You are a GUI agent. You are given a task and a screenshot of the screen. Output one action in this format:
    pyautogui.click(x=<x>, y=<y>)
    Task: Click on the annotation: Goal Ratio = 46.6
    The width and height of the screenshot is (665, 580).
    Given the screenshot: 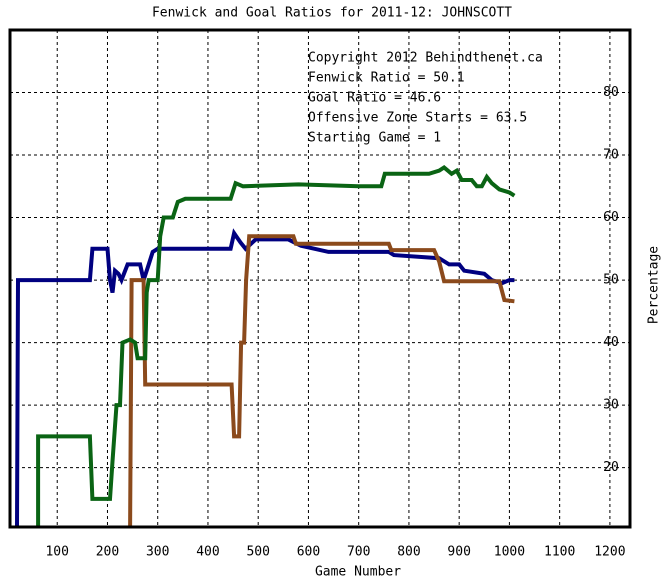 What is the action you would take?
    pyautogui.click(x=374, y=98)
    